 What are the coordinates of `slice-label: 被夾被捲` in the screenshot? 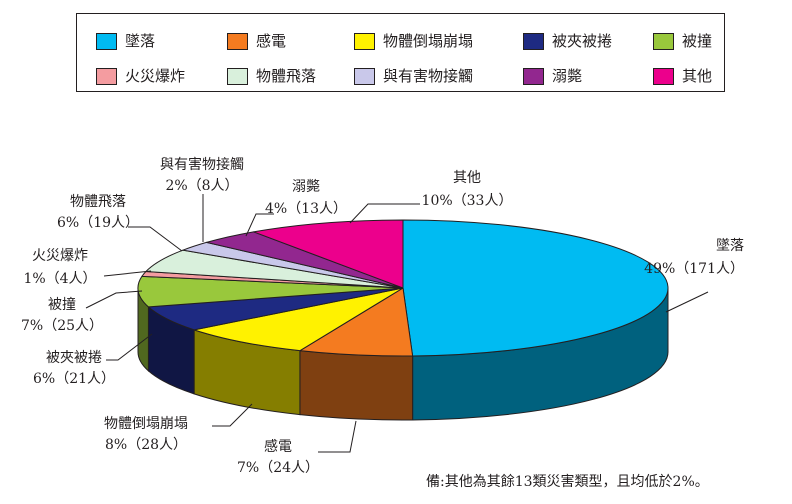 It's located at (74, 358).